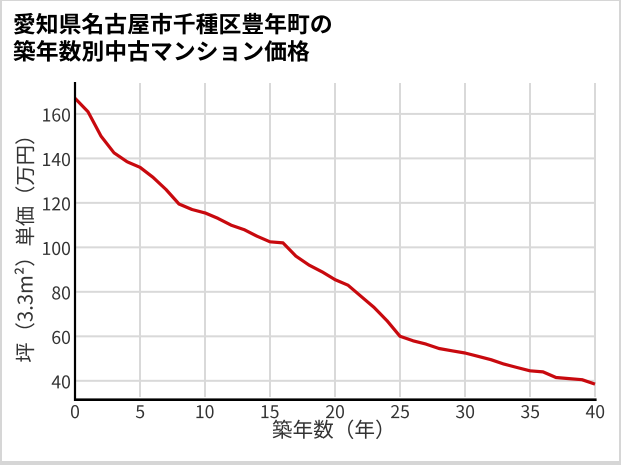 This screenshot has height=465, width=621. I want to click on x-tick-label: 25, so click(400, 413).